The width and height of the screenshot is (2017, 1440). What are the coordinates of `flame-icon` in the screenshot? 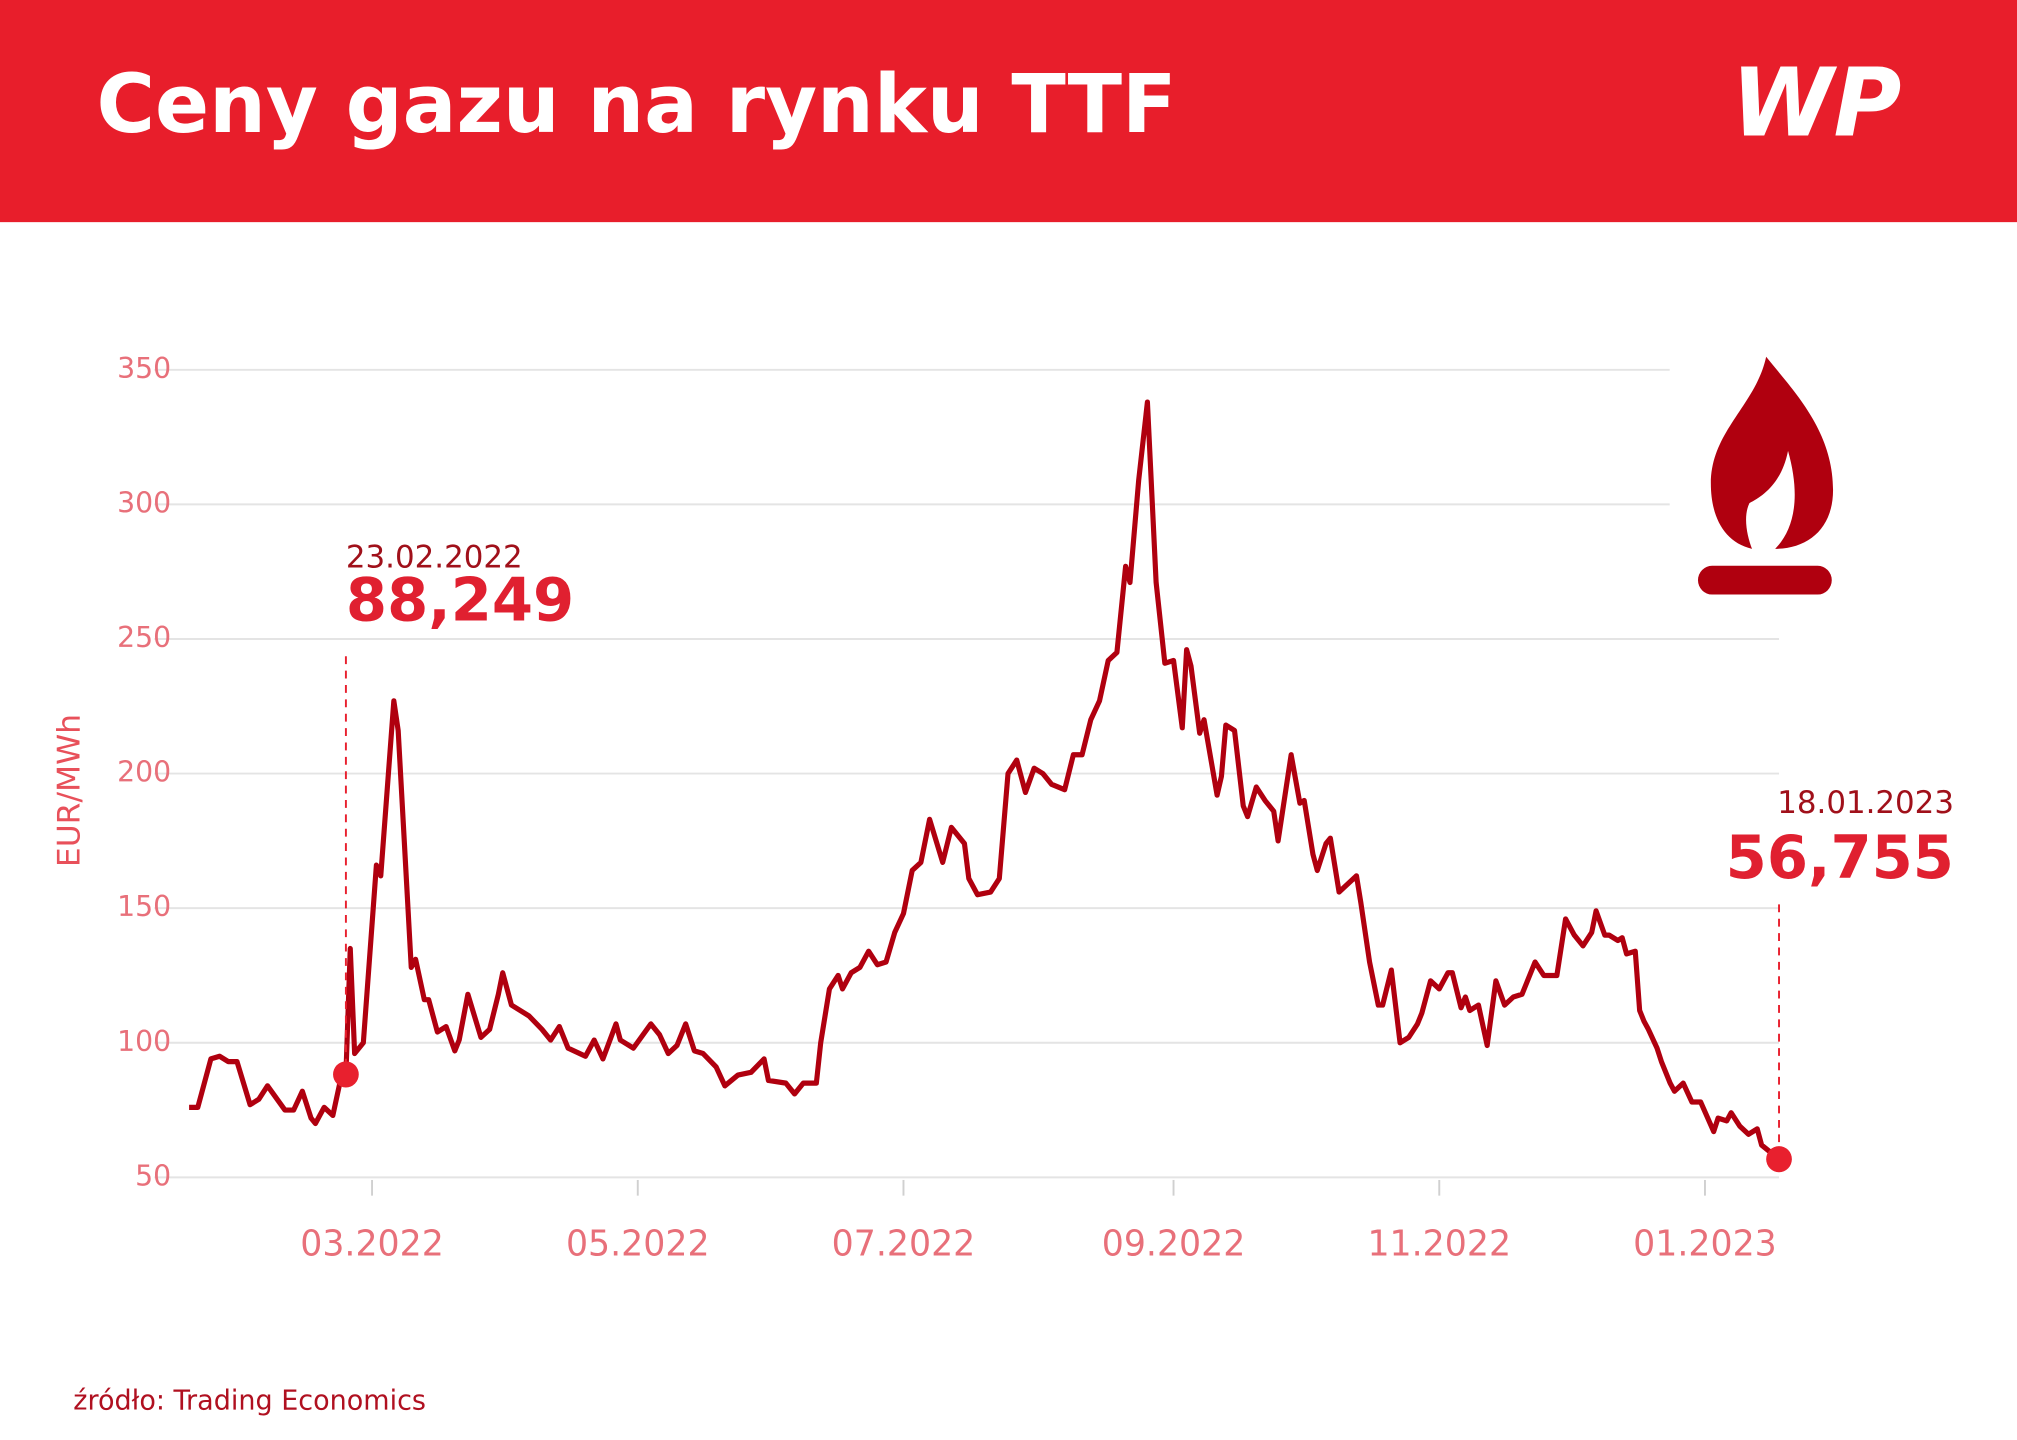 It's located at (1765, 475).